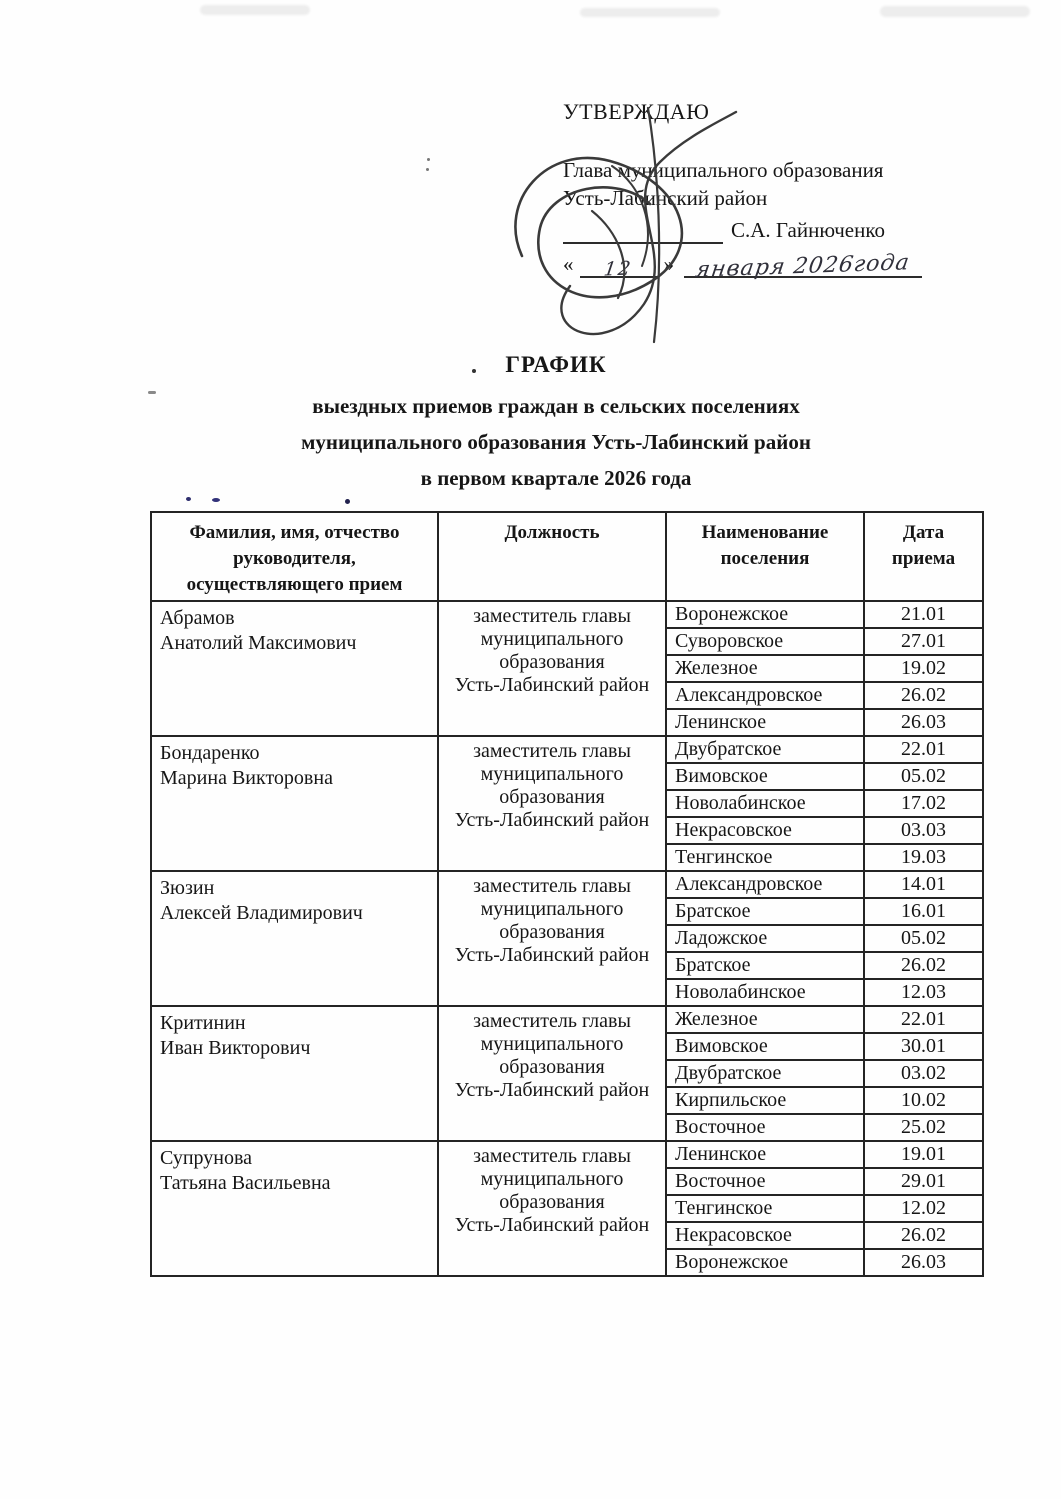 The height and width of the screenshot is (1499, 1061). I want to click on name-cell: Критинин Иван Викторович, so click(294, 1073).